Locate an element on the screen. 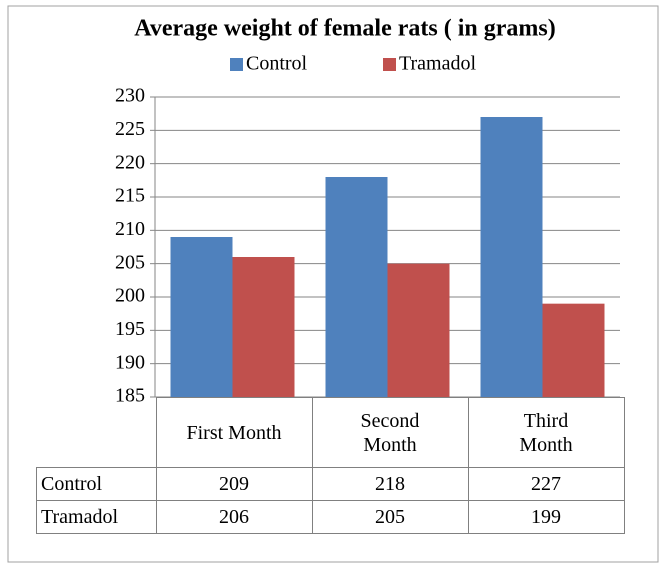 This screenshot has width=670, height=571. y-tick-label: 205 is located at coordinates (130, 262).